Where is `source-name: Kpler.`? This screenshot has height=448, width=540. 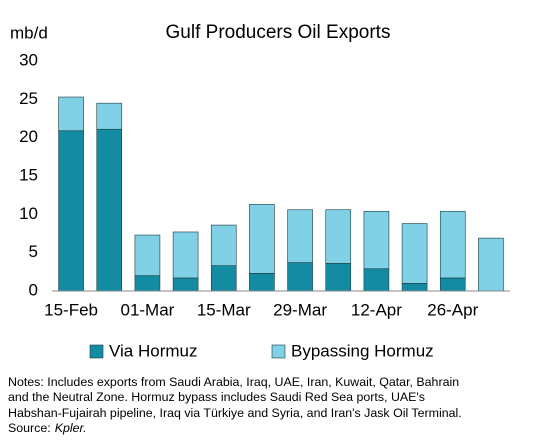
source-name: Kpler. is located at coordinates (70, 428).